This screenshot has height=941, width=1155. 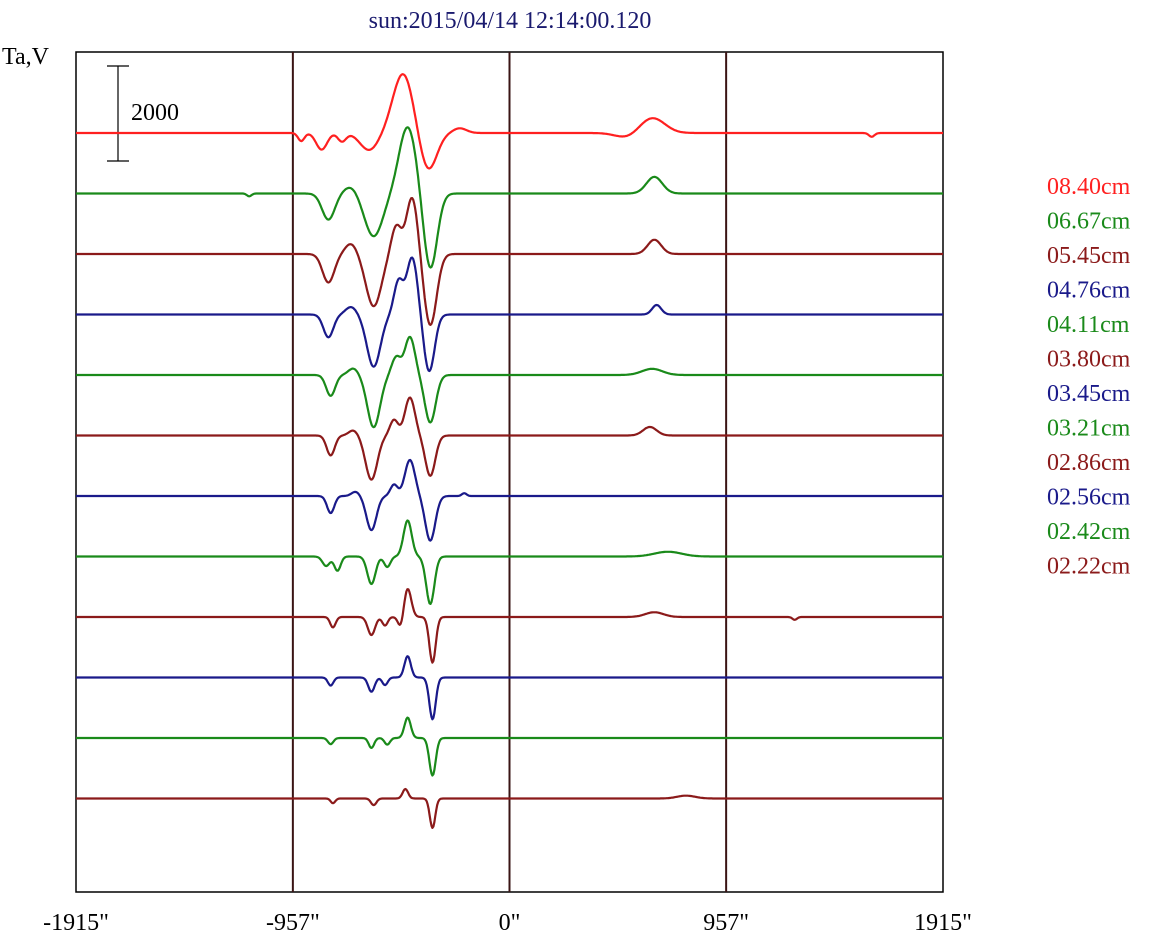 What do you see at coordinates (509, 121) in the screenshot?
I see `trace-08.40cm` at bounding box center [509, 121].